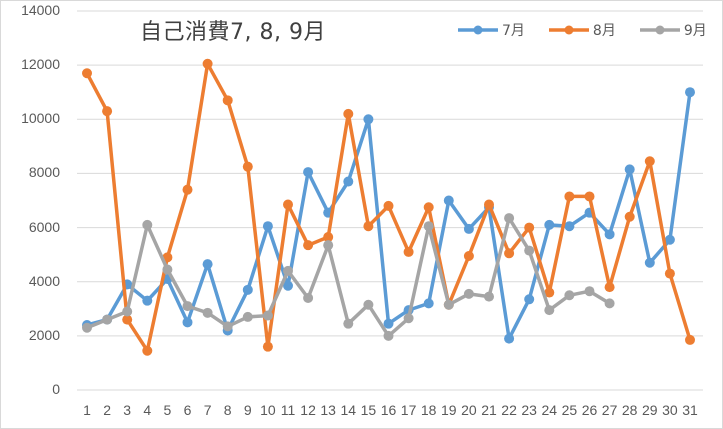  What do you see at coordinates (40, 118) in the screenshot?
I see `y-tick-label: 10000` at bounding box center [40, 118].